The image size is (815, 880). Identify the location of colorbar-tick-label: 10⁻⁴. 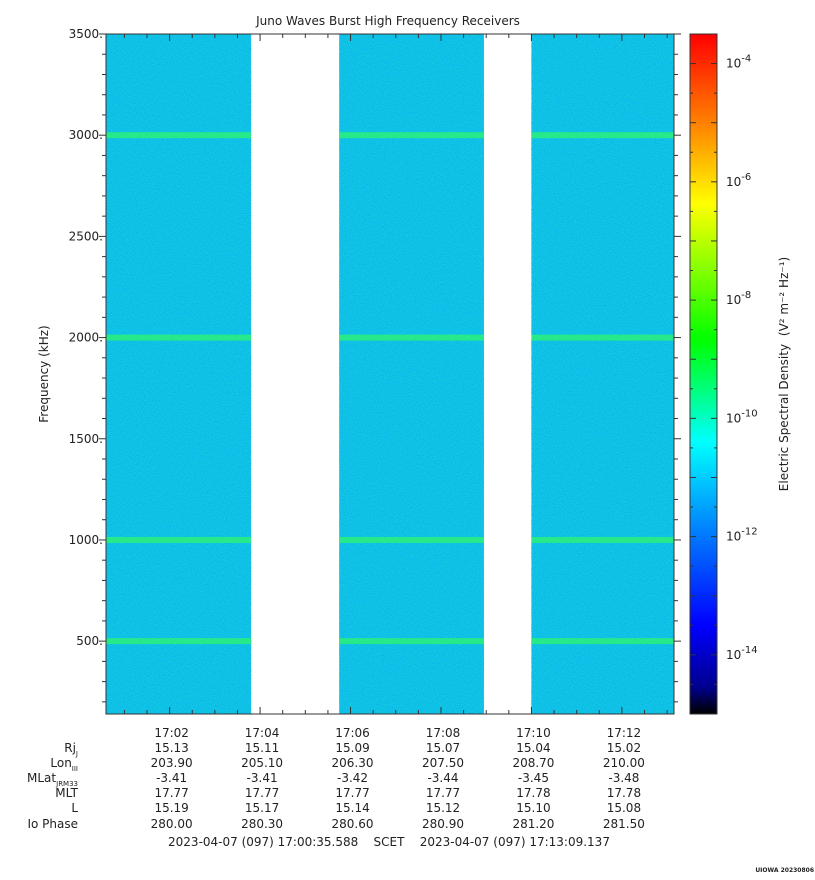
(738, 62).